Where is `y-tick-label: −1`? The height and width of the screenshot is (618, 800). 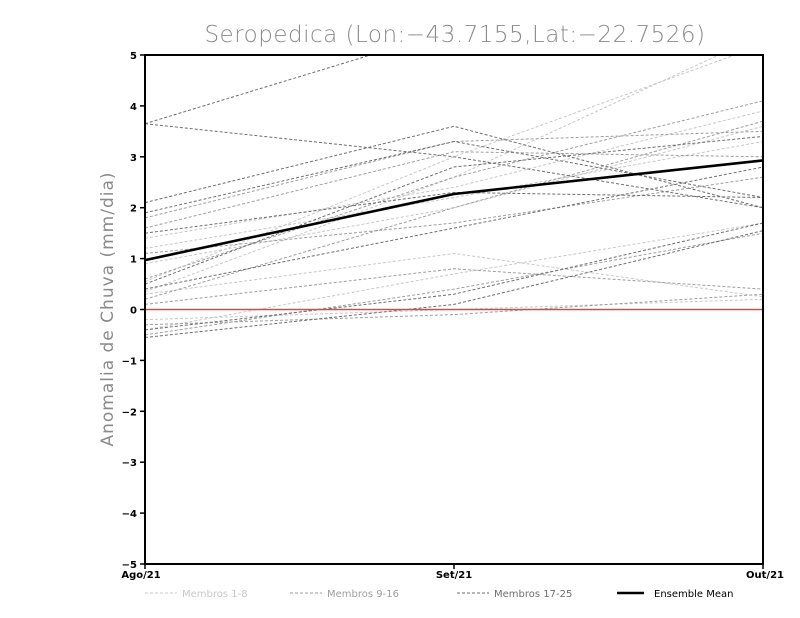
y-tick-label: −1 is located at coordinates (129, 361).